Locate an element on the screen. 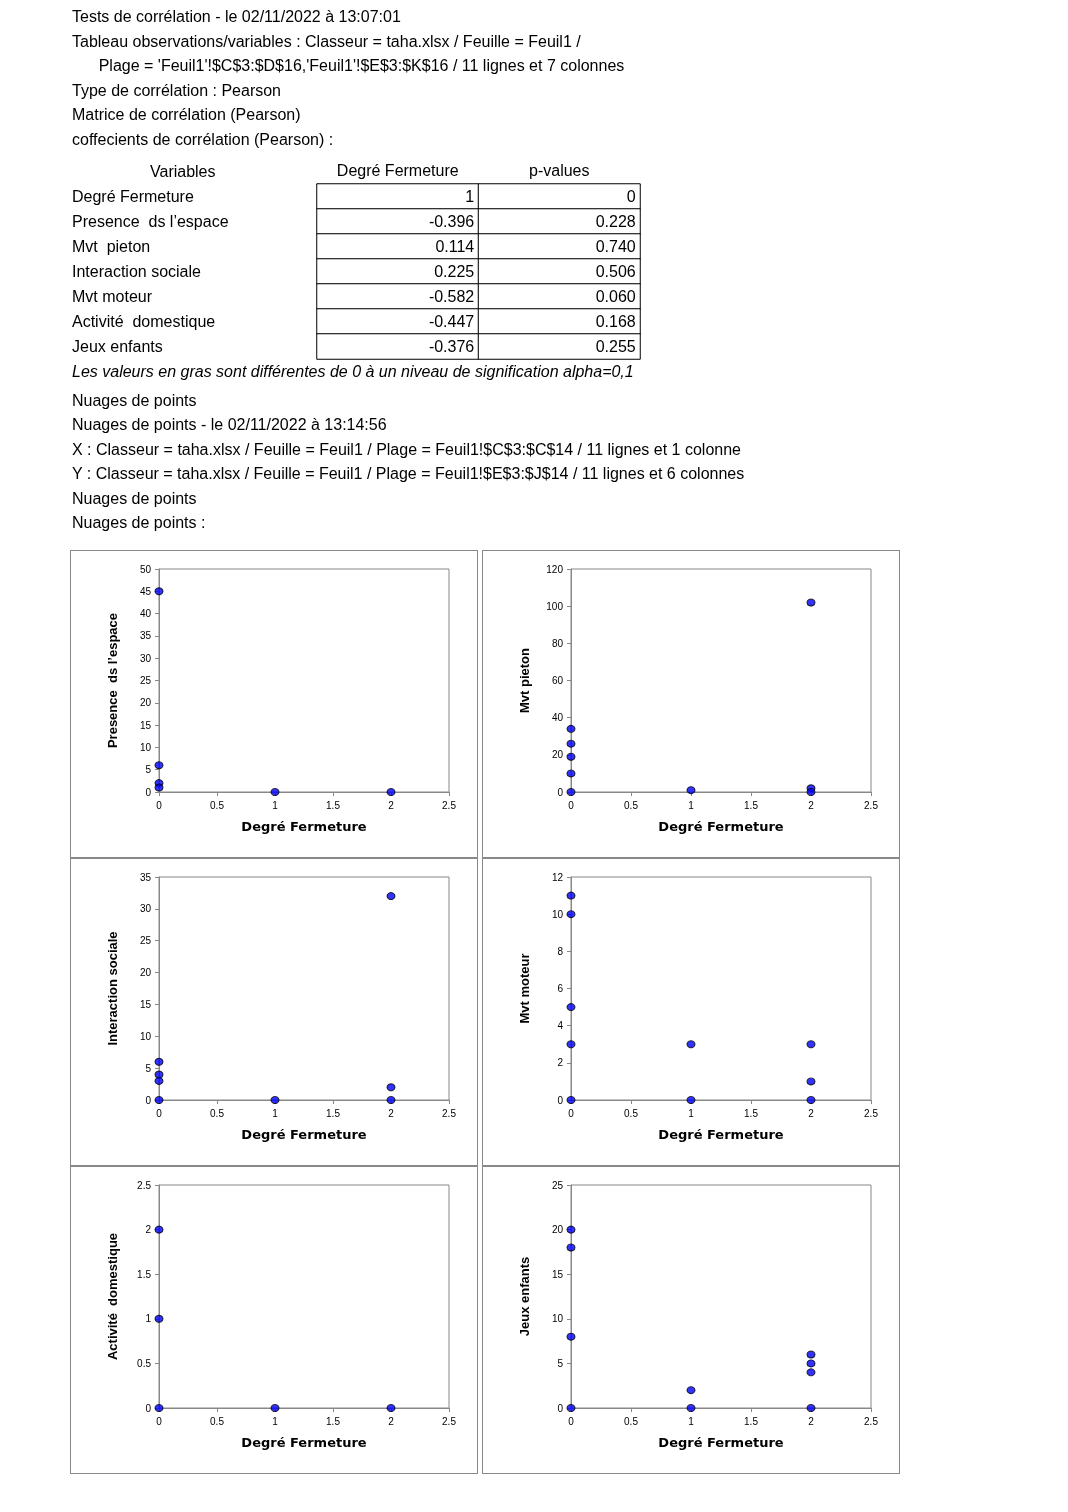  data-label: -0.582 is located at coordinates (451, 296).